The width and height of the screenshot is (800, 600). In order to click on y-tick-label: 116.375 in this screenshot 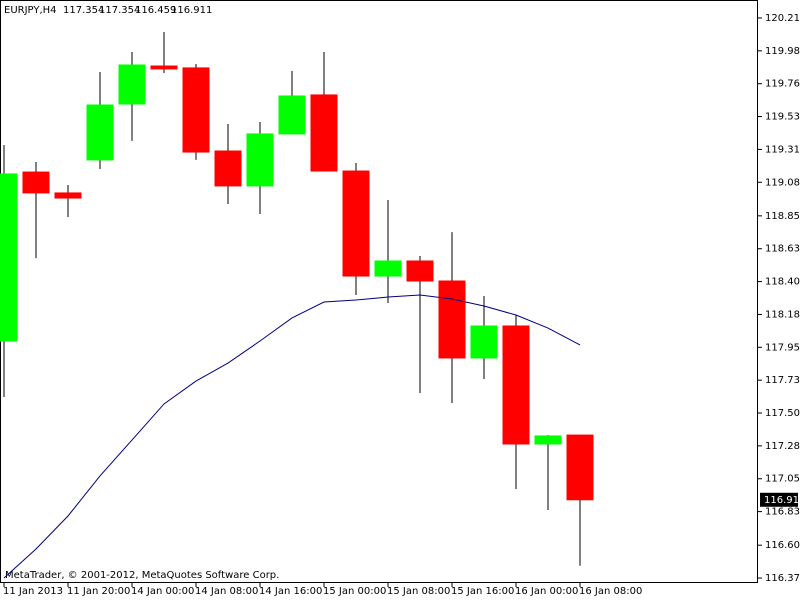, I will do `click(782, 578)`.